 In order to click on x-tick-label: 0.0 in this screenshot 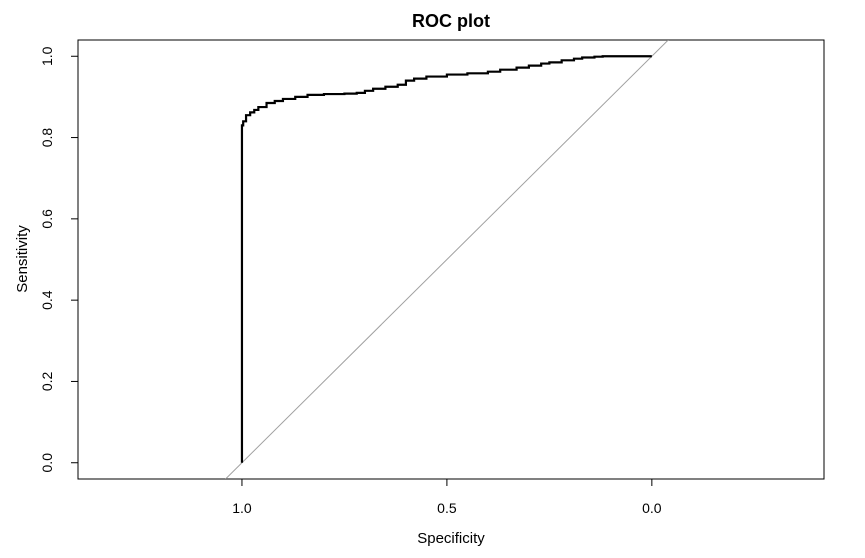, I will do `click(652, 508)`.